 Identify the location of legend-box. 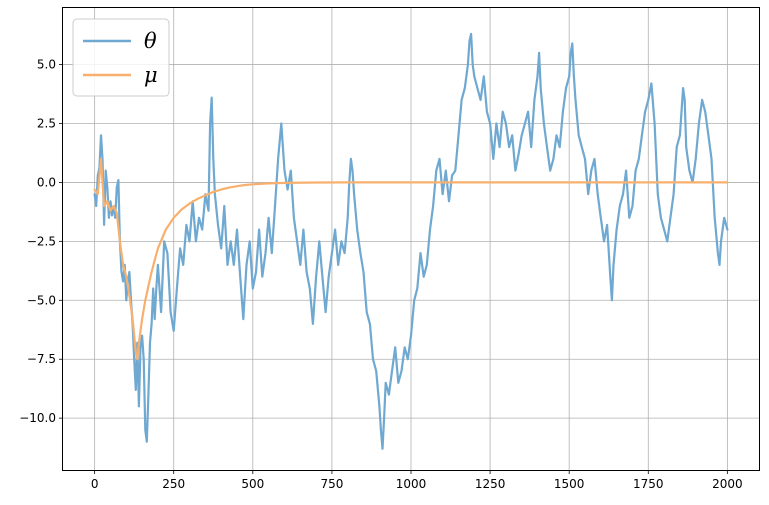
(121, 57).